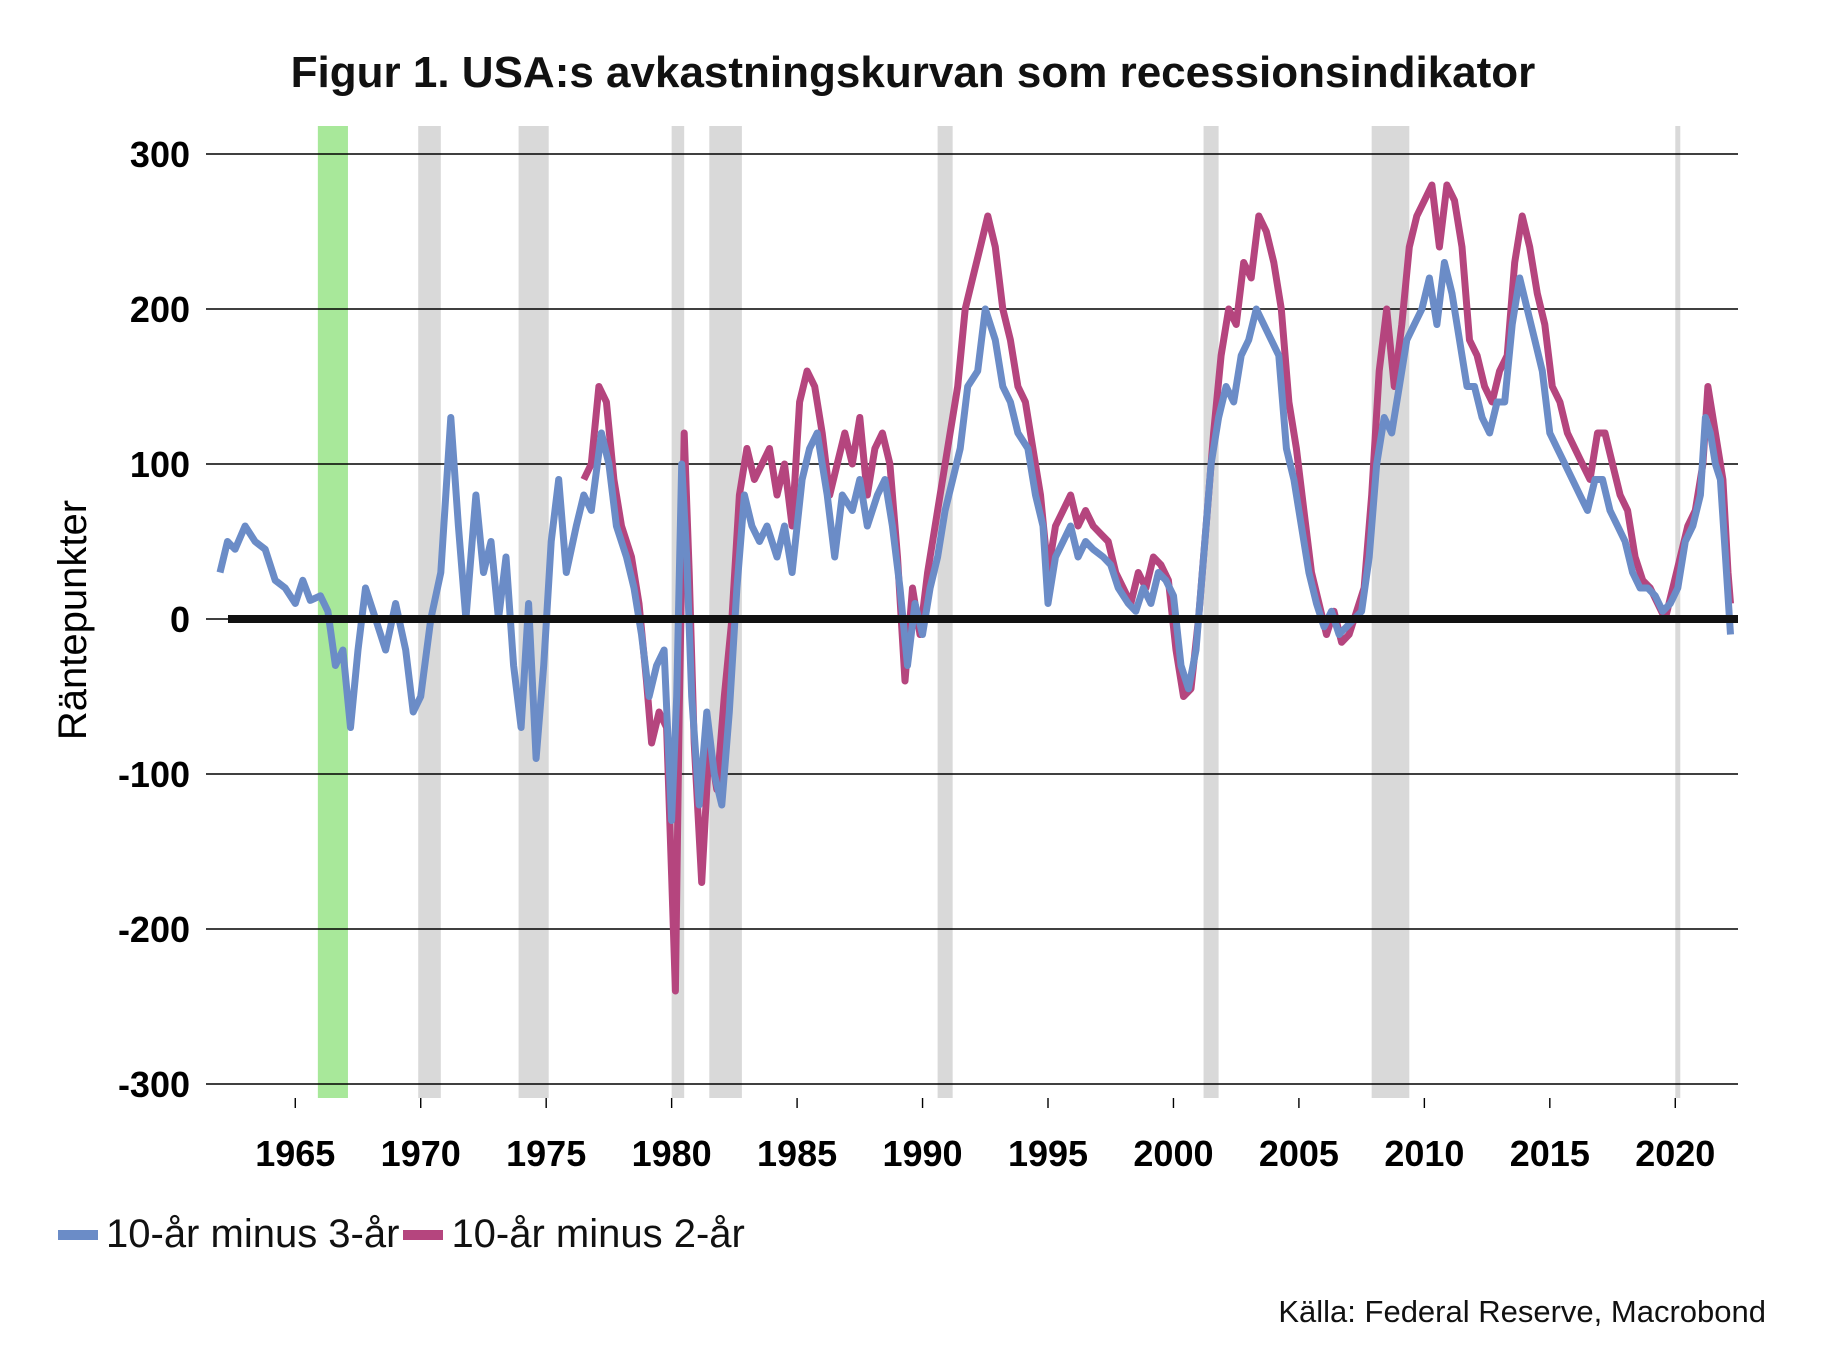 The height and width of the screenshot is (1364, 1826). I want to click on x-tick-label-2010: 2010, so click(1424, 1153).